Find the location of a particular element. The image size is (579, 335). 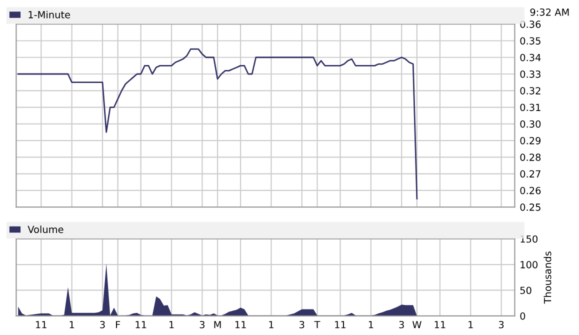

y-tick-label: 0.26 is located at coordinates (530, 190).